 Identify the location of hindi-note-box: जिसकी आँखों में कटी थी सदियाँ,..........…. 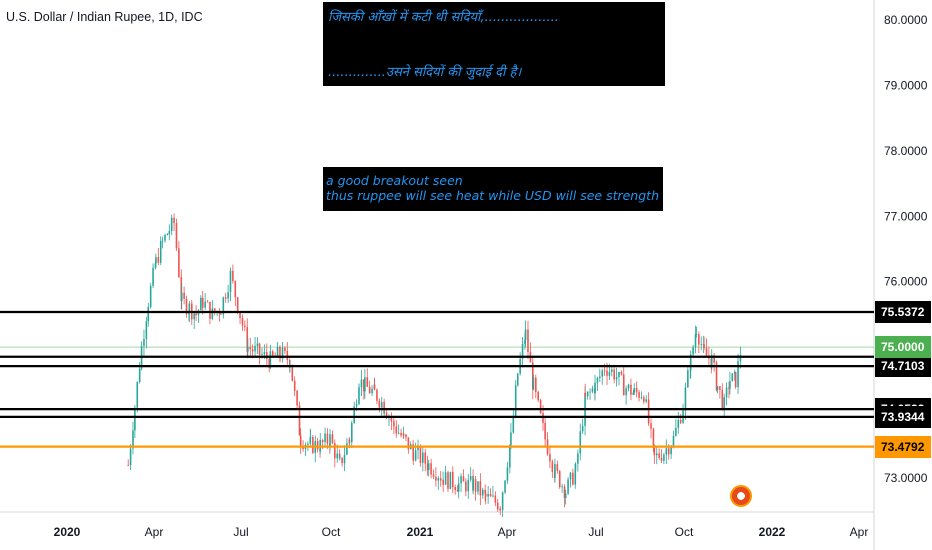
(494, 44).